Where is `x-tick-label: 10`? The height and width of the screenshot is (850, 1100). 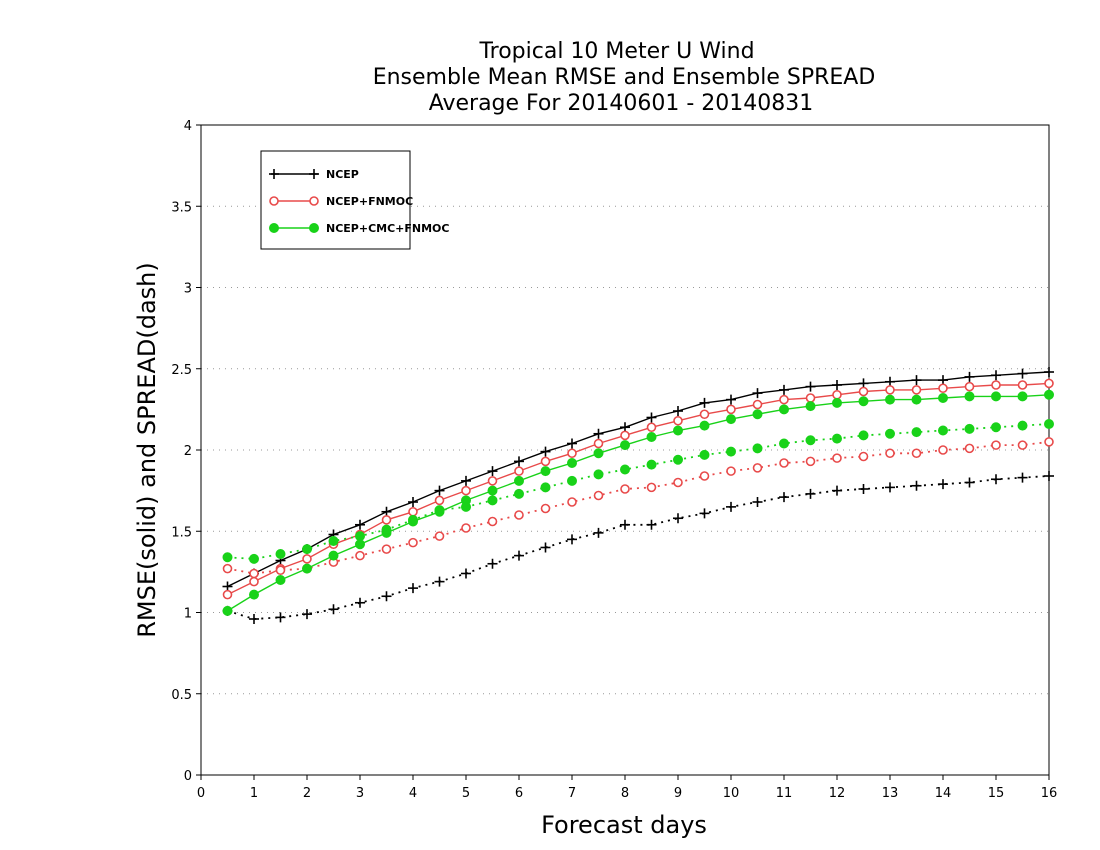
x-tick-label: 10 is located at coordinates (731, 793).